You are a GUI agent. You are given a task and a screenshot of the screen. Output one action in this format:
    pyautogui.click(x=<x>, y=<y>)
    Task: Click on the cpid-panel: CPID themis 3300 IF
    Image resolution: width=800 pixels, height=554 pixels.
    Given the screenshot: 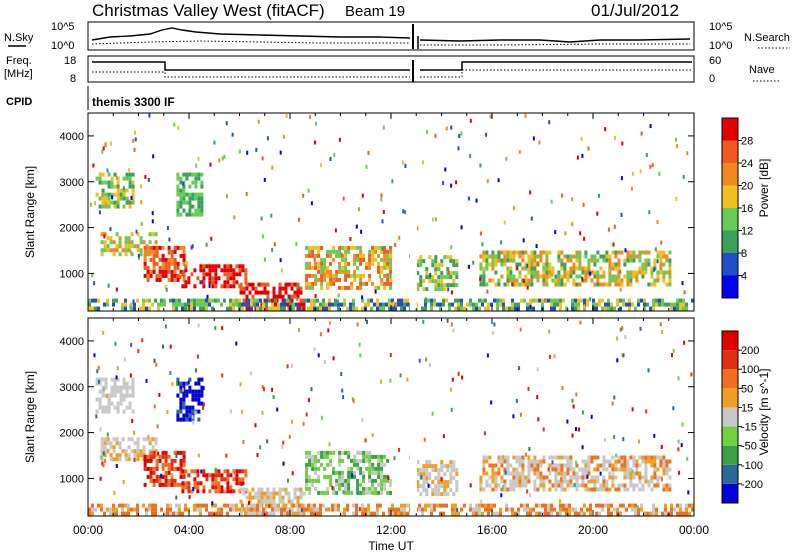 What is the action you would take?
    pyautogui.click(x=90, y=98)
    